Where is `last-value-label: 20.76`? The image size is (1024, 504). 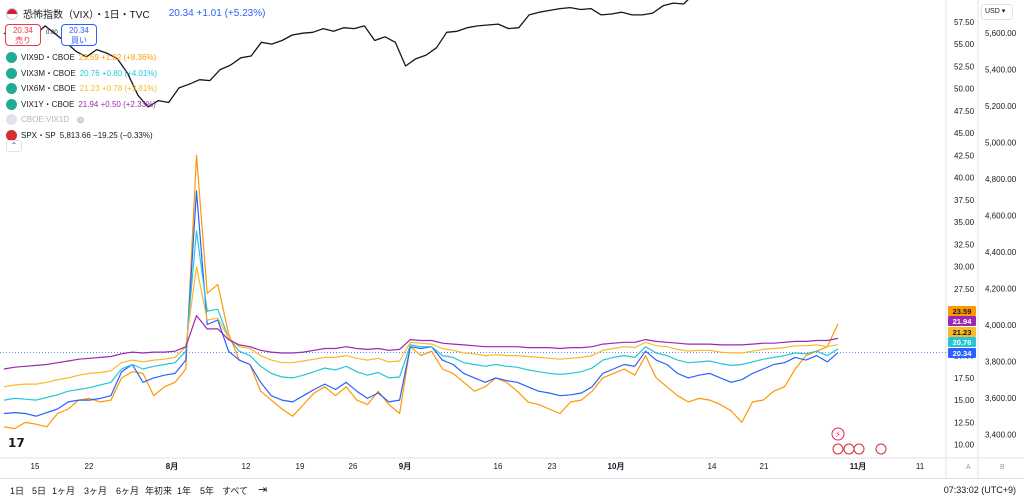
last-value-label: 20.76 is located at coordinates (962, 342).